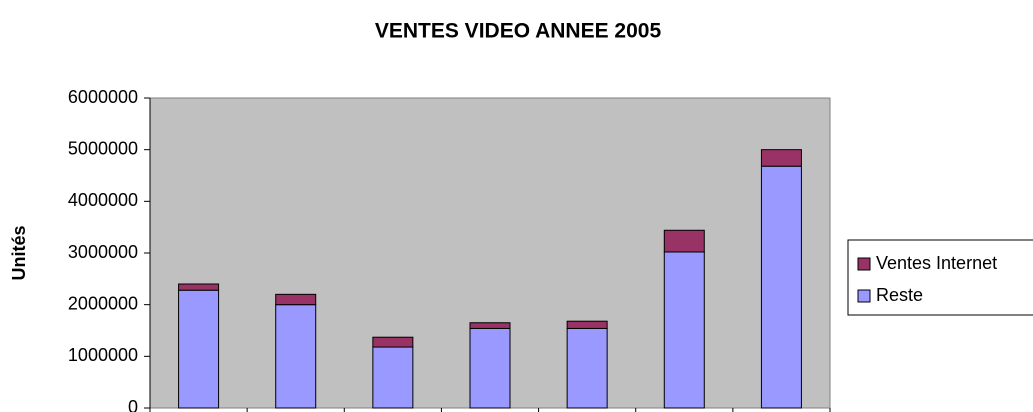 Image resolution: width=1033 pixels, height=412 pixels. What do you see at coordinates (103, 355) in the screenshot?
I see `y-tick-label: 1000000` at bounding box center [103, 355].